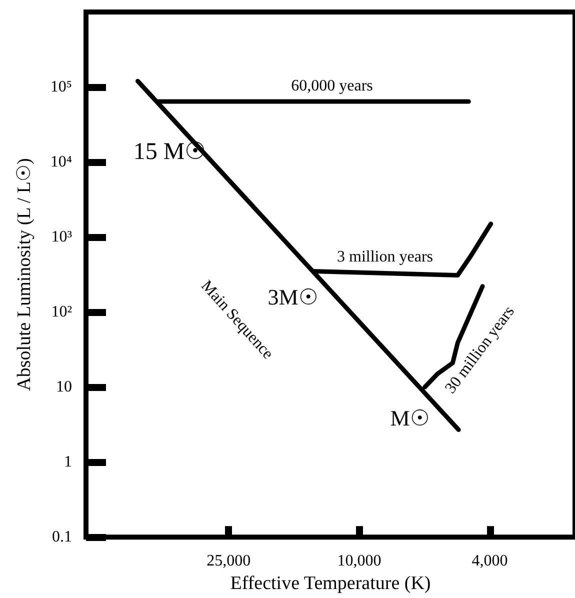  What do you see at coordinates (61, 87) in the screenshot?
I see `y-tick-label: 10⁵` at bounding box center [61, 87].